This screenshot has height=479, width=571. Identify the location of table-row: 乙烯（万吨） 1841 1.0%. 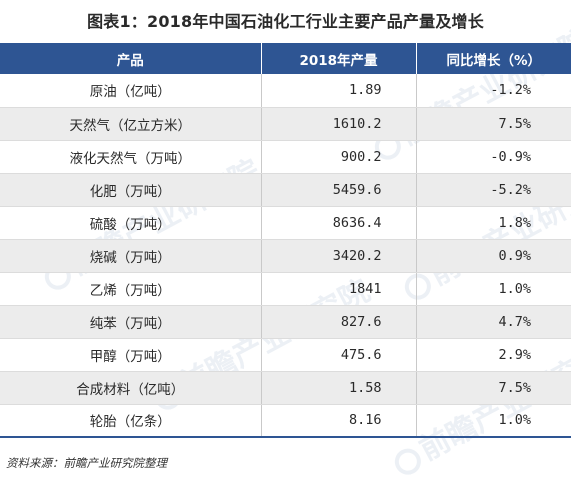
(285, 289).